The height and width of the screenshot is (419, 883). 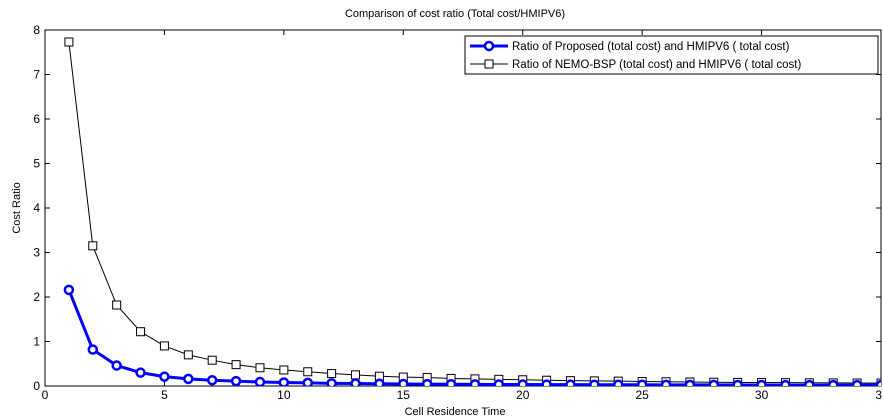 I want to click on x-tick-label: 0, so click(x=45, y=395).